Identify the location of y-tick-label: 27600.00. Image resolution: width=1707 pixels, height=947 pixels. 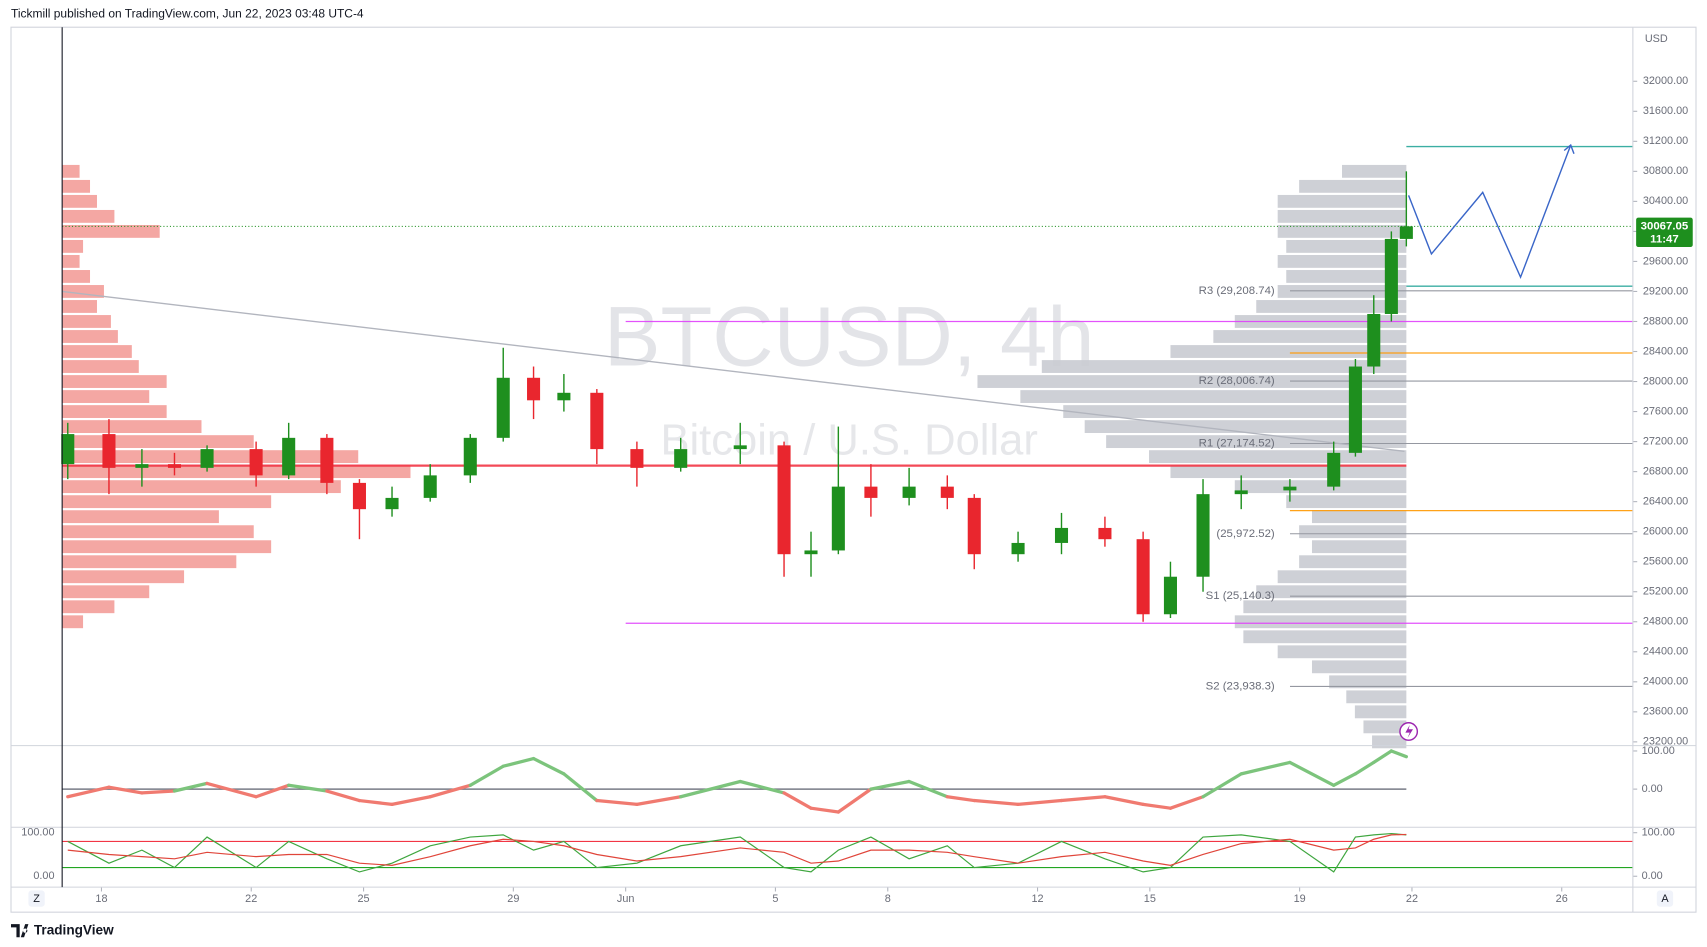
(1665, 411).